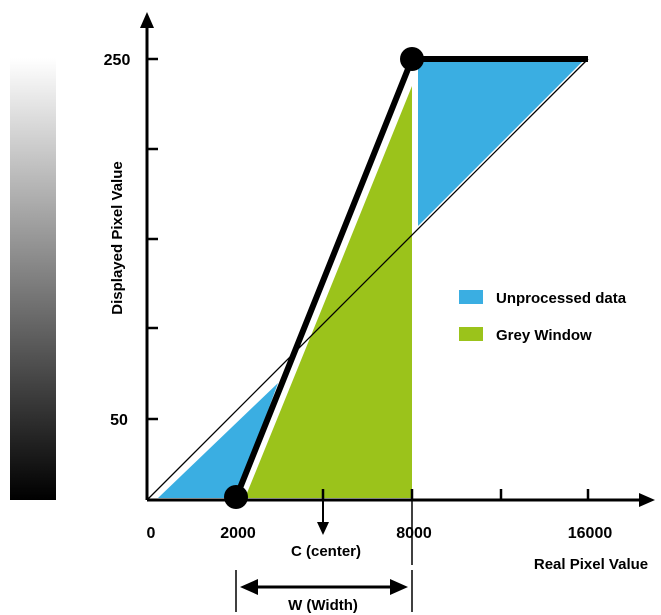  I want to click on unprocessed-area-upper, so click(500, 144).